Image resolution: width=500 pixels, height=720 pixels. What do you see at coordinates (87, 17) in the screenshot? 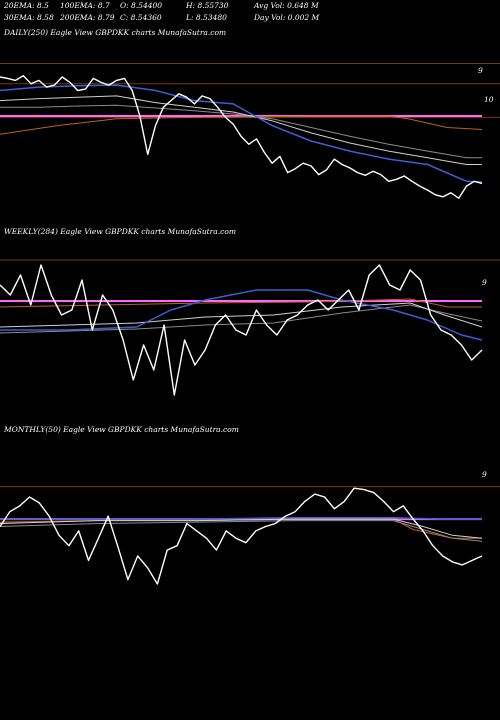
I see `ema200-readout: 200EMA: 8.79` at bounding box center [87, 17].